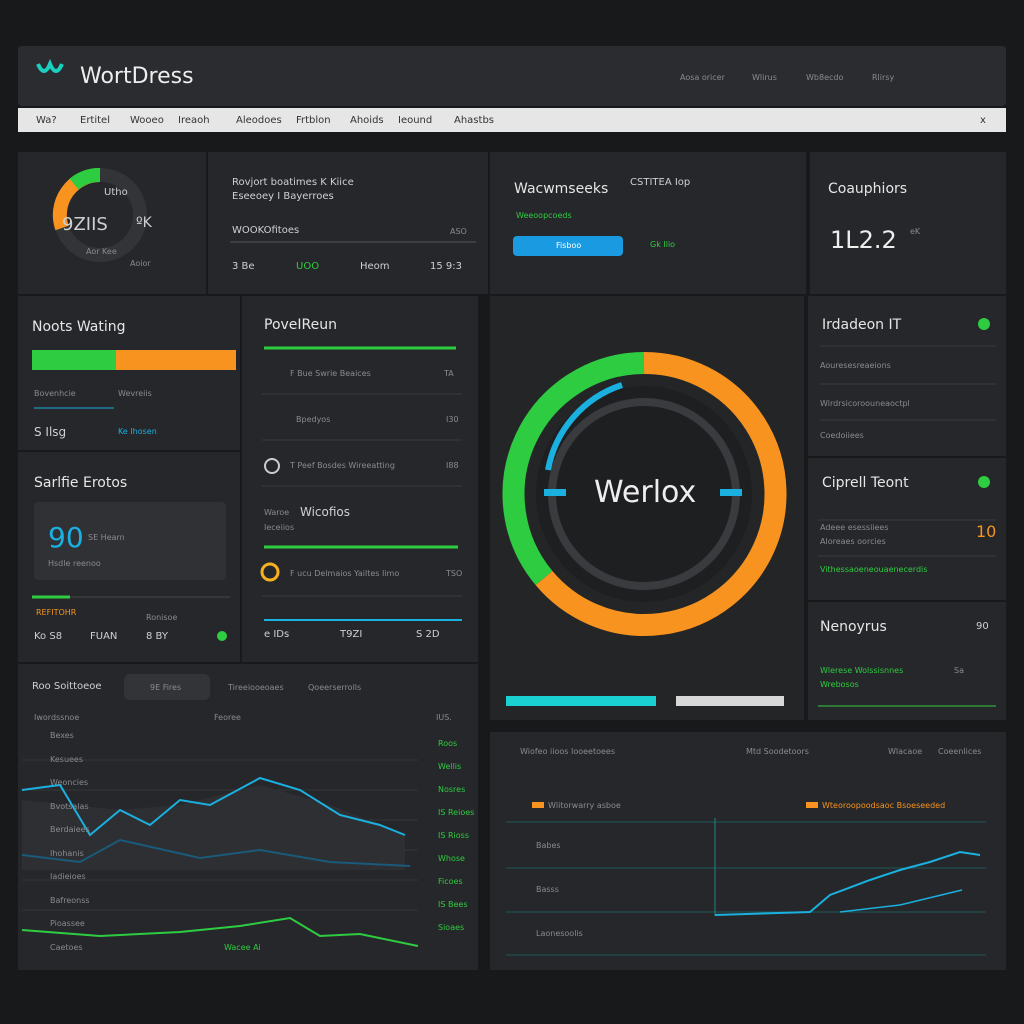  I want to click on row: Wirdrsicoroouneaoctpl, so click(865, 403).